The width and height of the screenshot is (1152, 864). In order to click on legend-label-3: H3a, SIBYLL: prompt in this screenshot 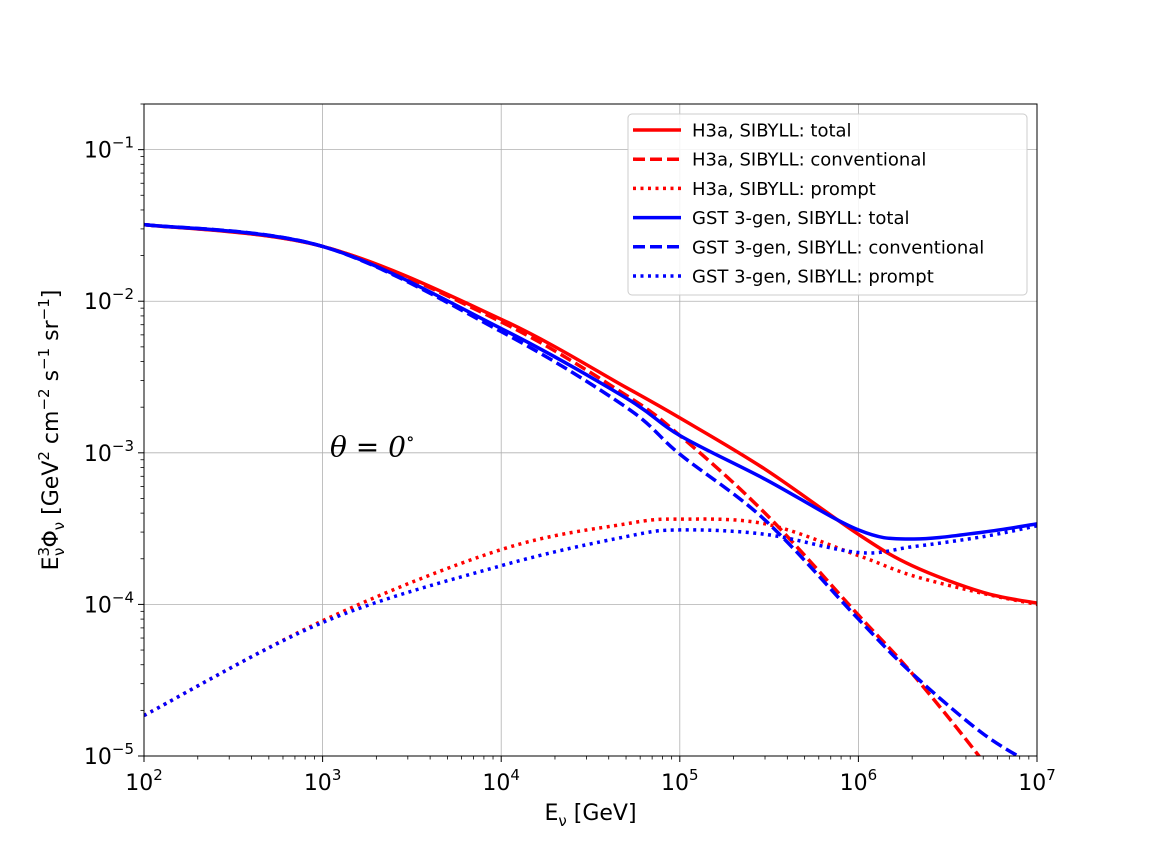, I will do `click(784, 189)`.